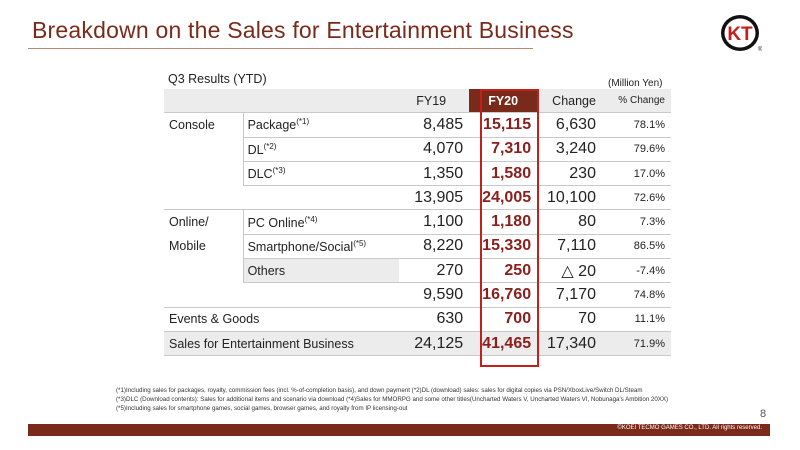 Image resolution: width=800 pixels, height=450 pixels. I want to click on row-label: PC Online(*4), so click(321, 222).